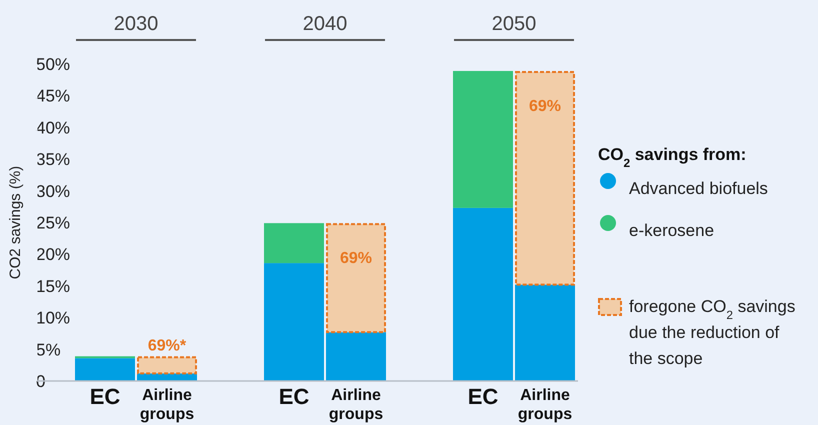 The image size is (818, 425). Describe the element at coordinates (15, 223) in the screenshot. I see `y-axis-title: CO2 savings (%)` at that location.